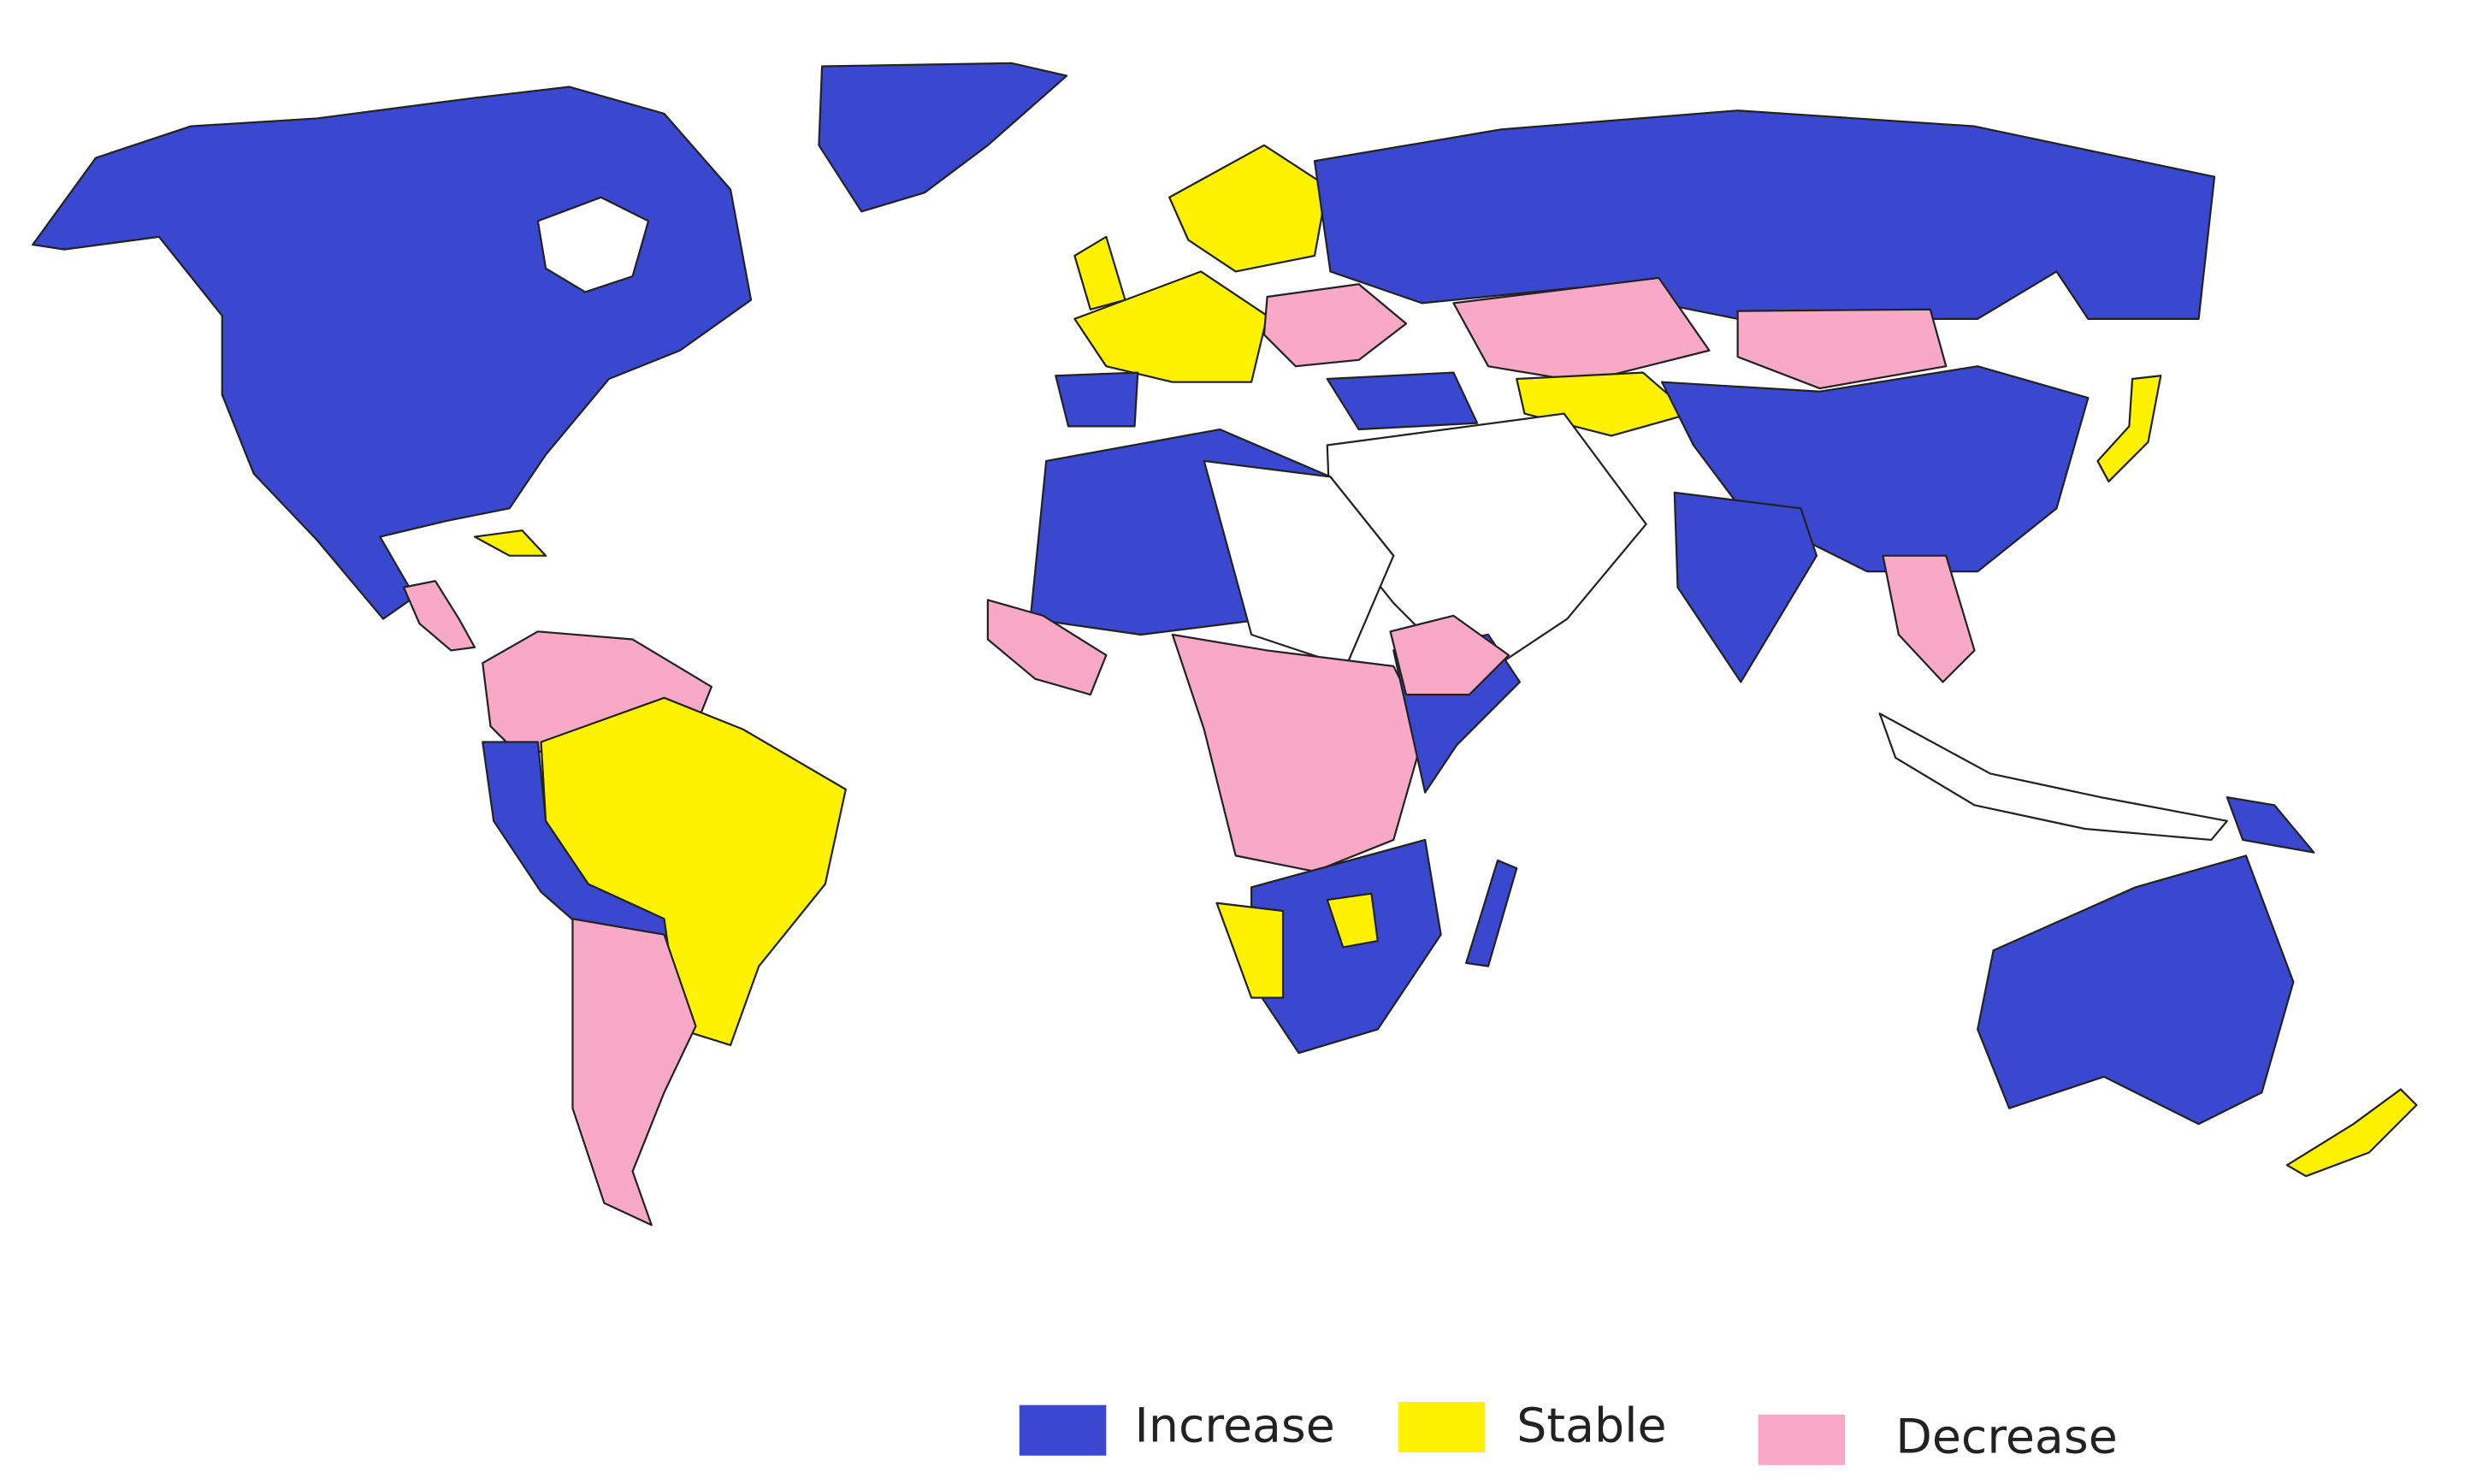 The height and width of the screenshot is (1484, 2465). What do you see at coordinates (1299, 563) in the screenshot?
I see `sahel` at bounding box center [1299, 563].